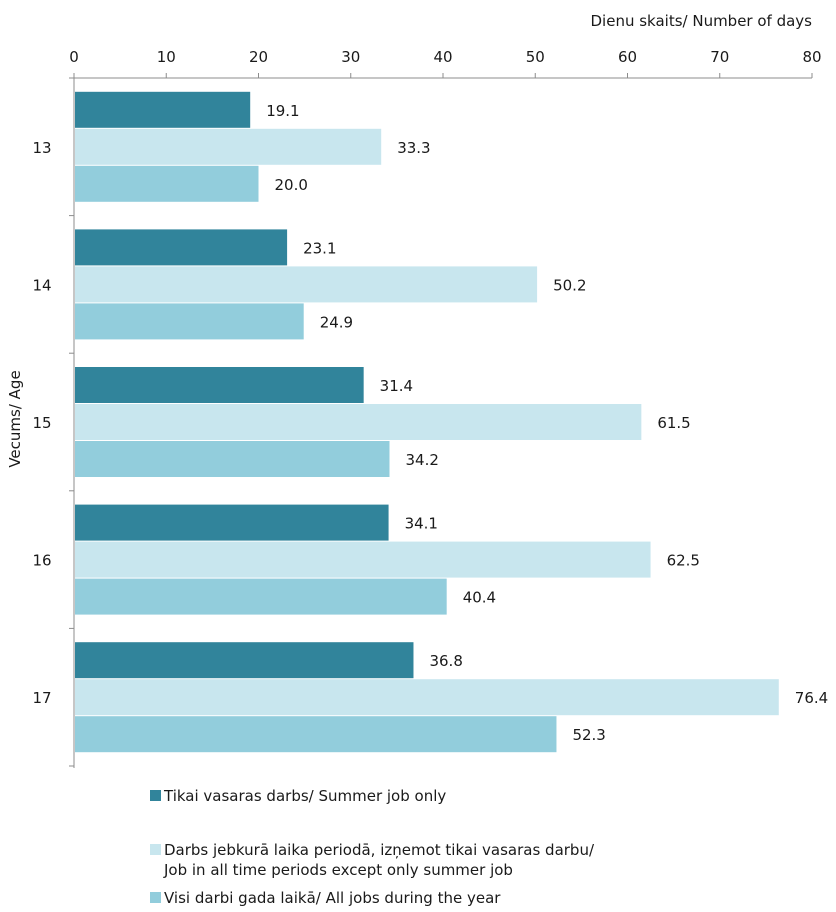 The image size is (836, 912). Describe the element at coordinates (155, 849) in the screenshot. I see `legend-swatch-all-periods-job` at that location.